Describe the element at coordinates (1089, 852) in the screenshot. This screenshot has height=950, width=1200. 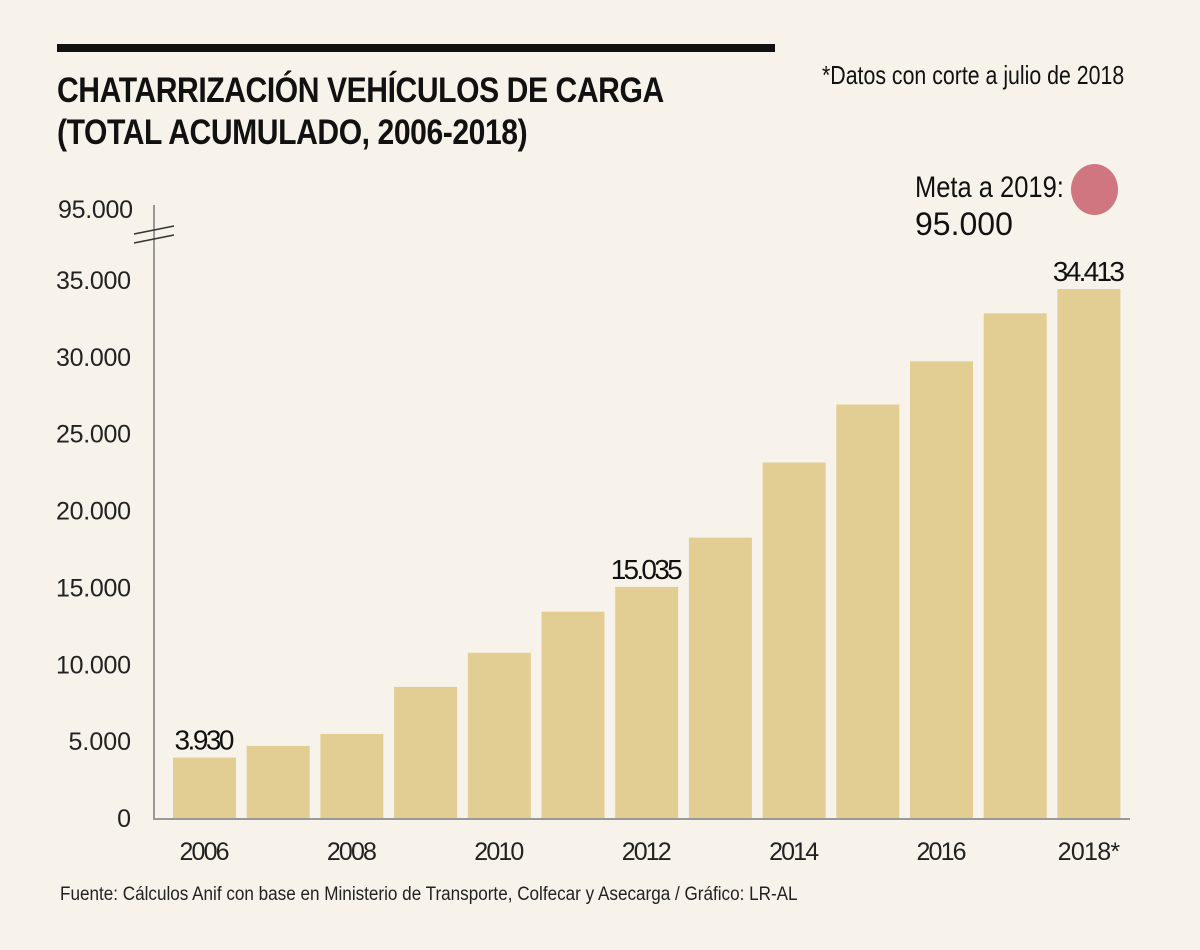
I see `x-tick-label-2018: 2018*` at that location.